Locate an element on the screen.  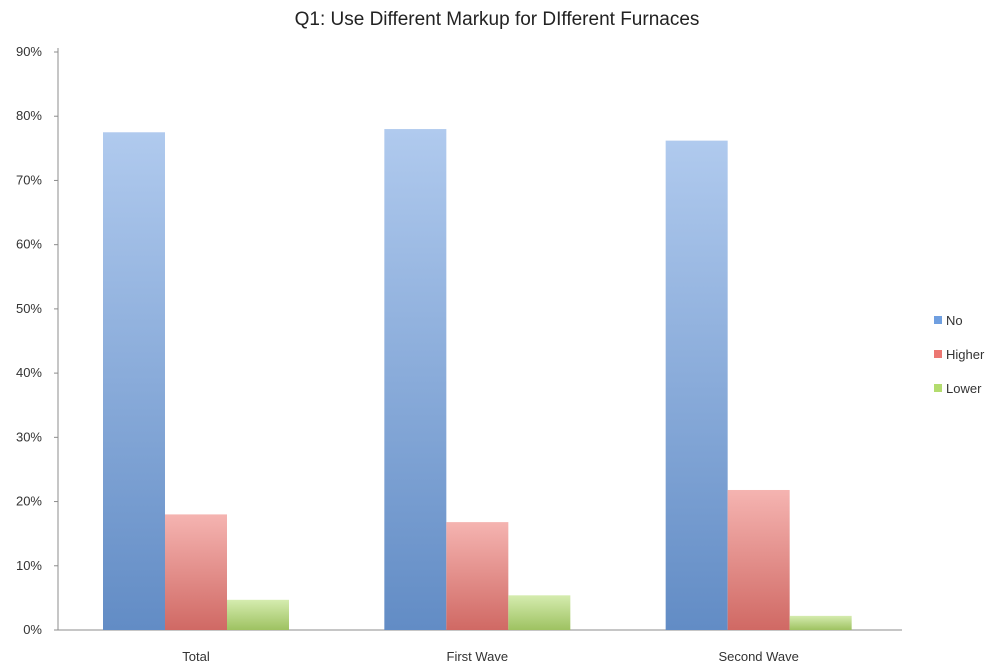
legend-item: Higher is located at coordinates (959, 354).